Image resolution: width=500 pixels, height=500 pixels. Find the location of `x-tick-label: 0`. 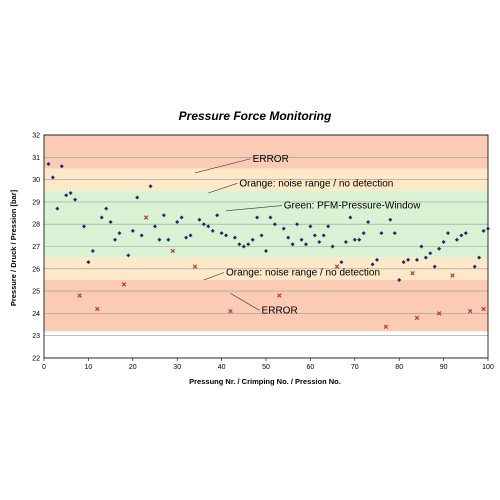

x-tick-label: 0 is located at coordinates (44, 367).